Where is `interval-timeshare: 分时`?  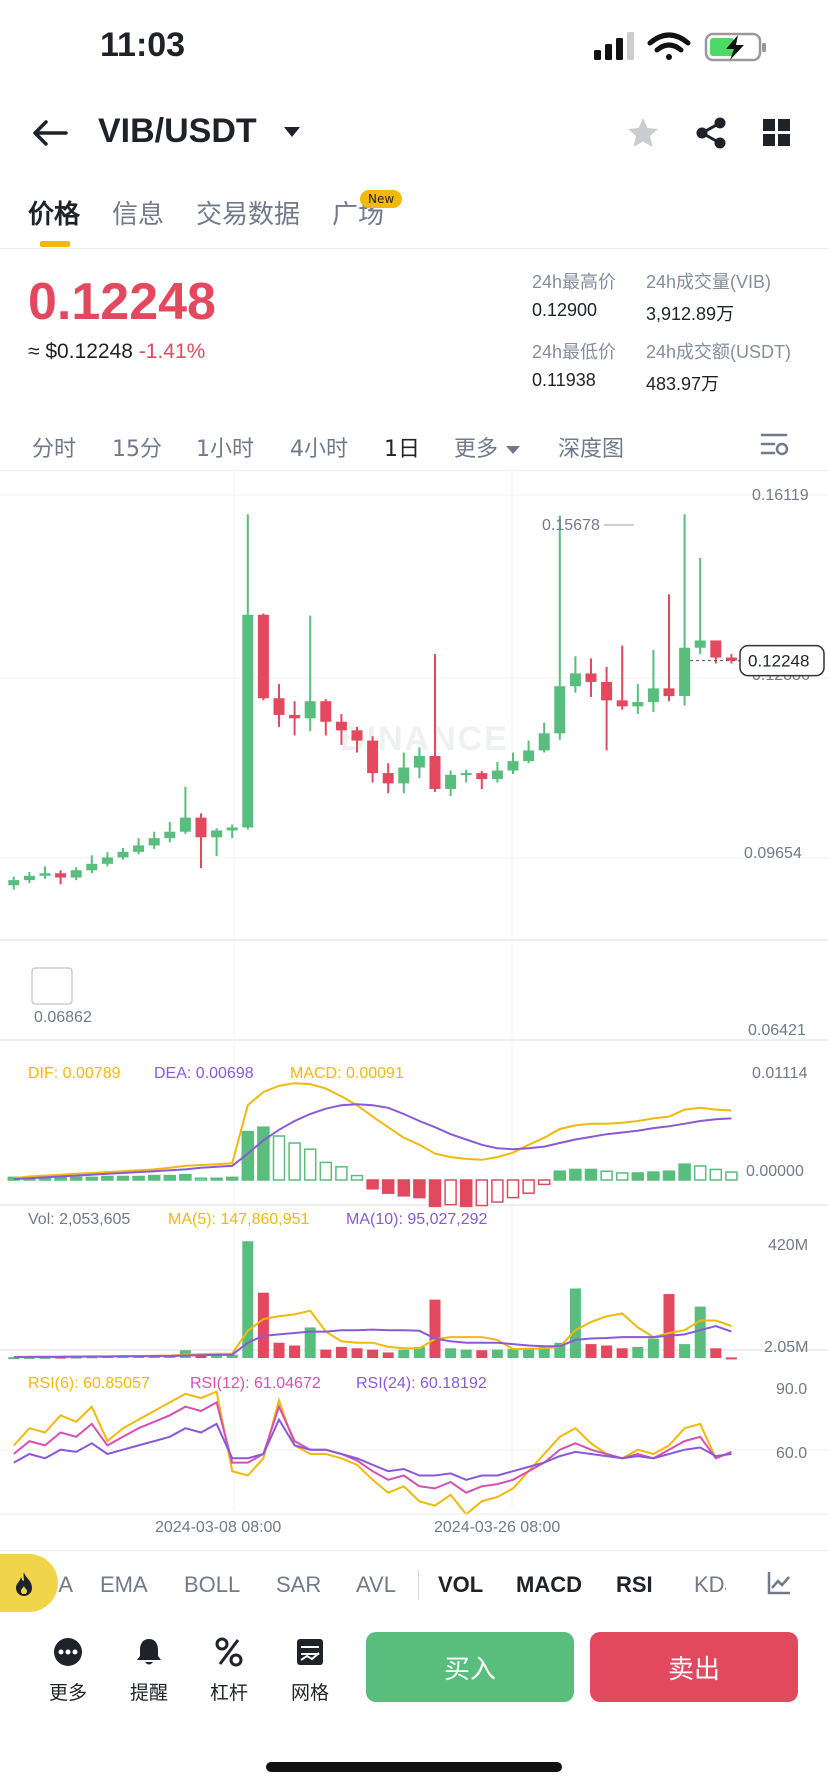
interval-timeshare: 分时 is located at coordinates (54, 449).